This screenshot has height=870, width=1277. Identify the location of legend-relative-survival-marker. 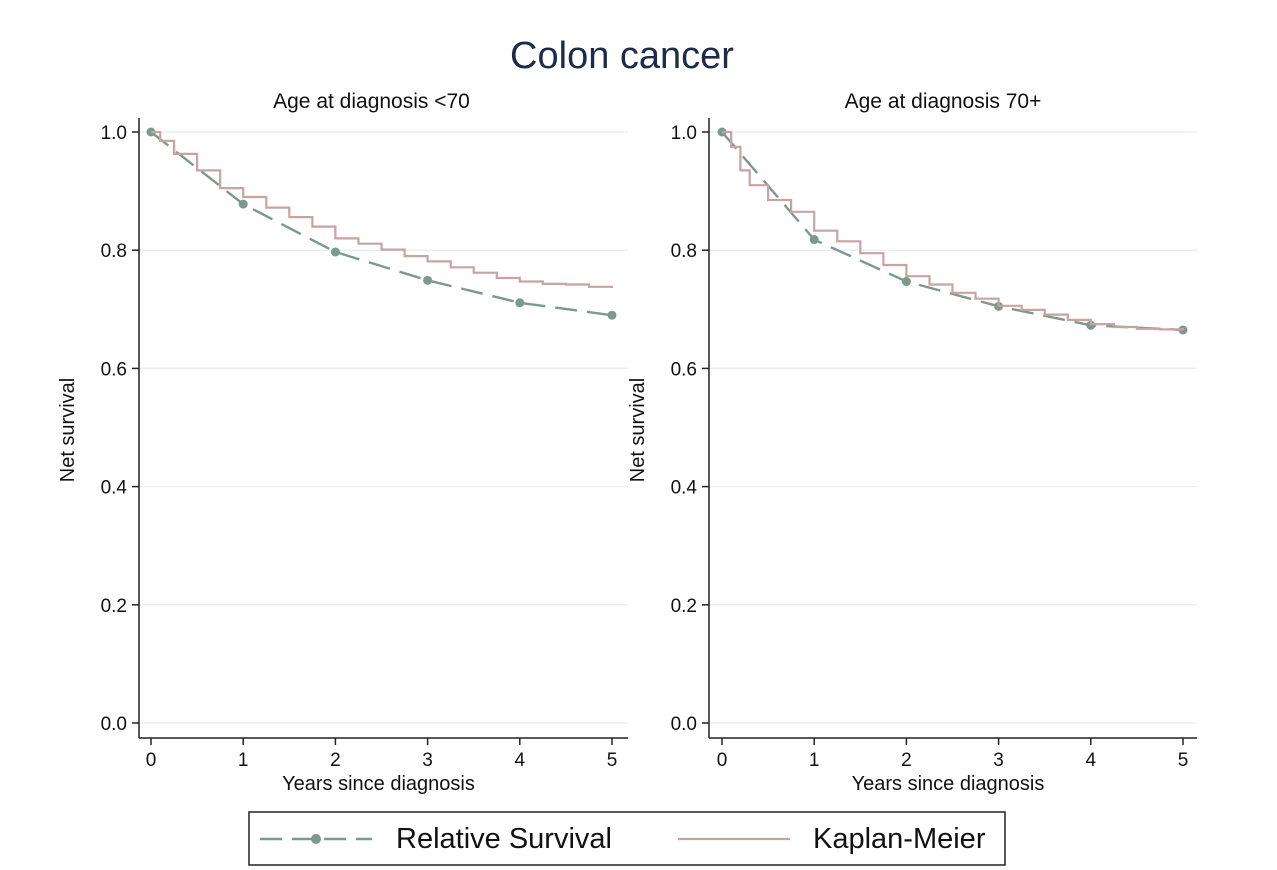
(316, 839).